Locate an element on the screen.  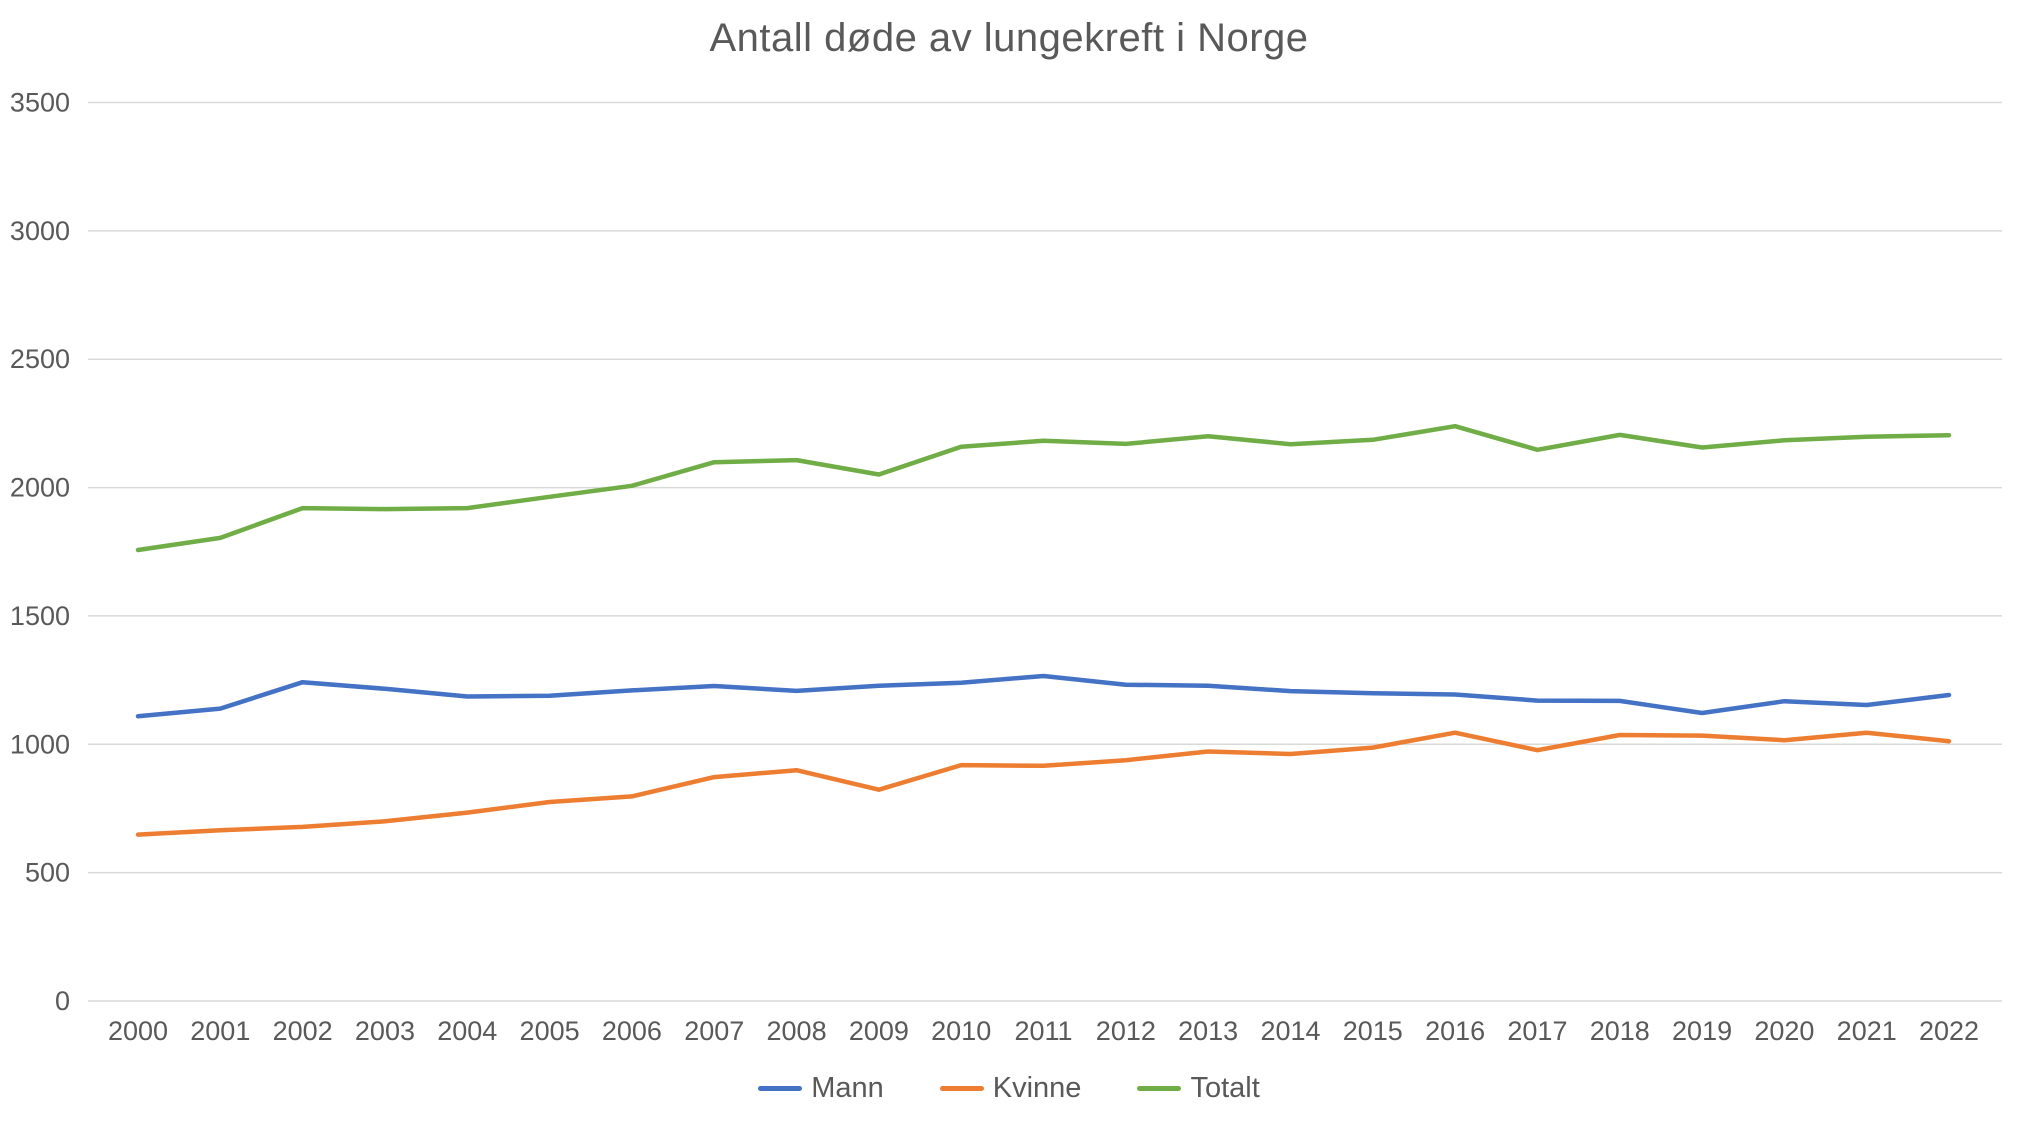
x-axis-tick-label: 2009 is located at coordinates (879, 1031).